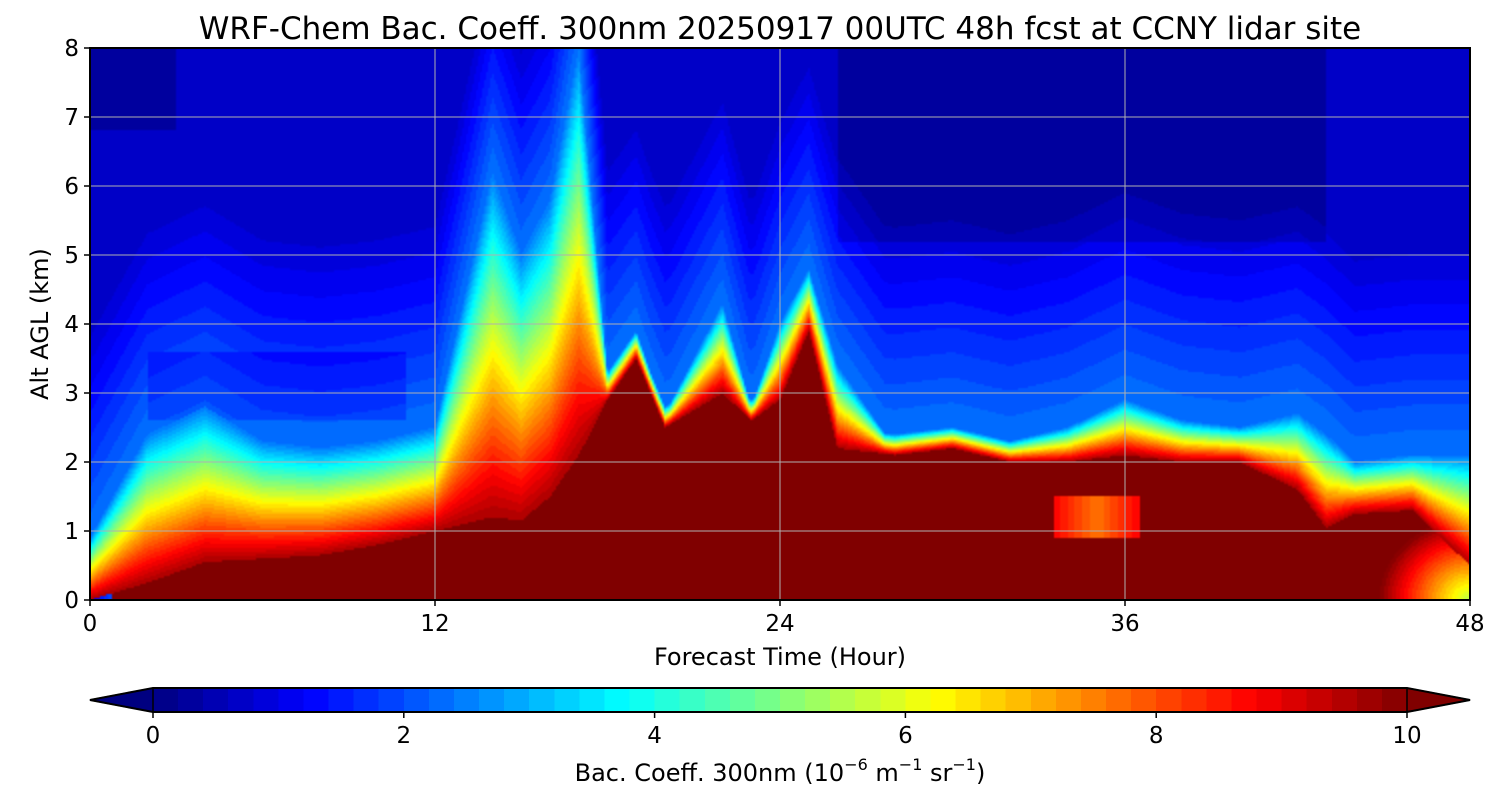  Describe the element at coordinates (71, 325) in the screenshot. I see `y-tick-label: 4` at that location.